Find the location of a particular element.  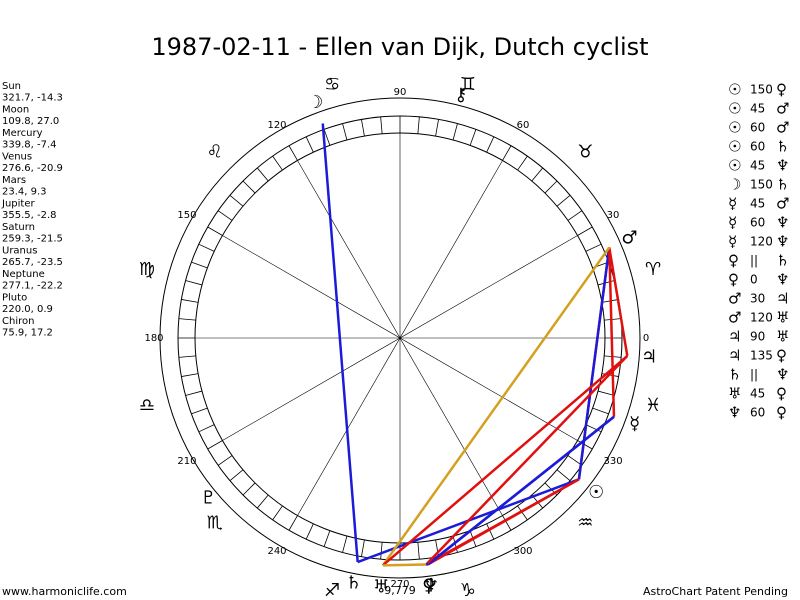

zodiac-sign: ♍ is located at coordinates (147, 269).